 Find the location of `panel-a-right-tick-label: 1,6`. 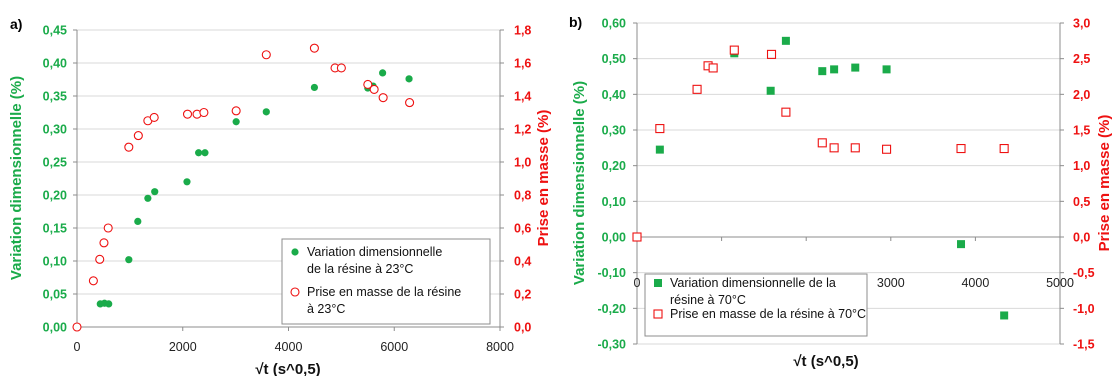

panel-a-right-tick-label: 1,6 is located at coordinates (522, 64).